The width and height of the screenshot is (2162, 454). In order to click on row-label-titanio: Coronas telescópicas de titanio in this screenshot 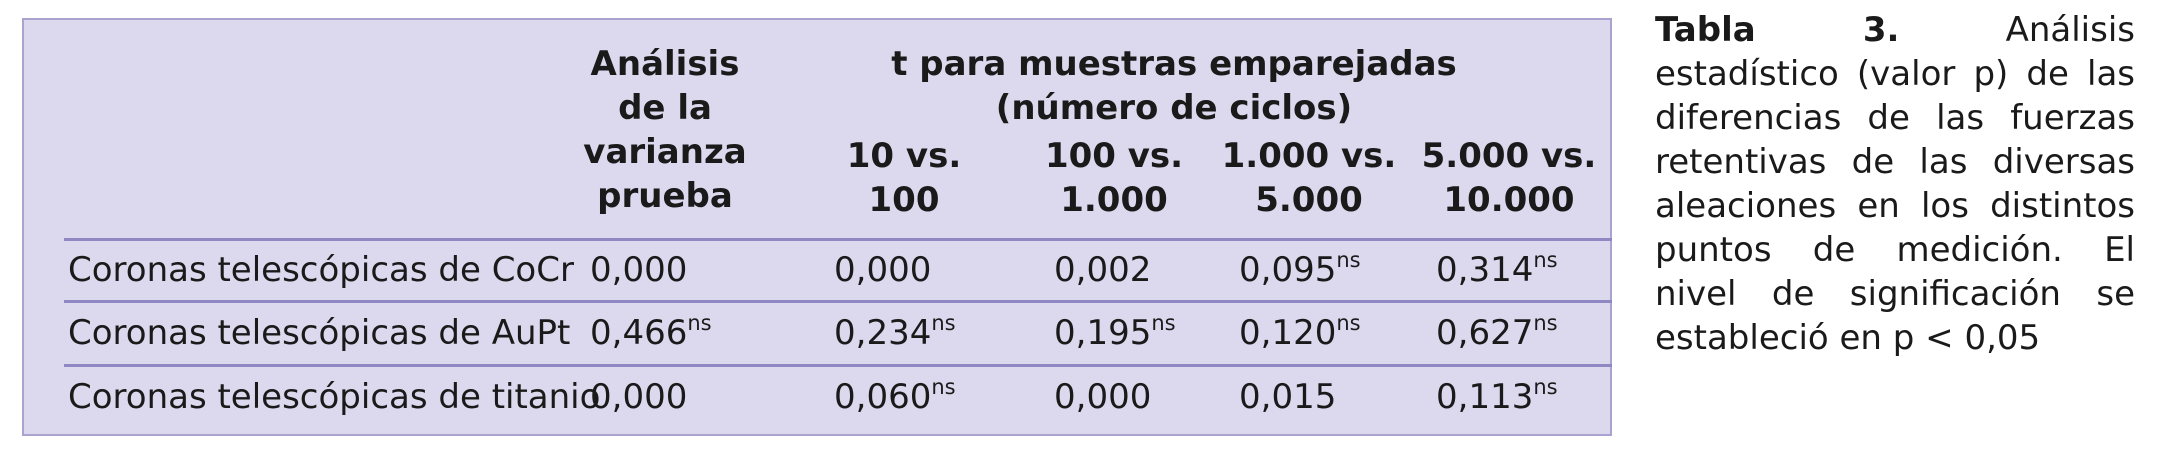, I will do `click(334, 397)`.